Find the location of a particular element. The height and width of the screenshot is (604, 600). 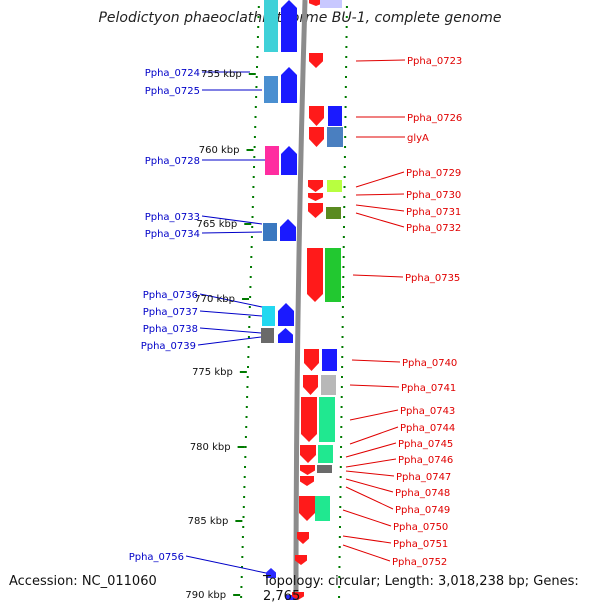

gene-label-right: Ppha_0731 is located at coordinates (433, 212).